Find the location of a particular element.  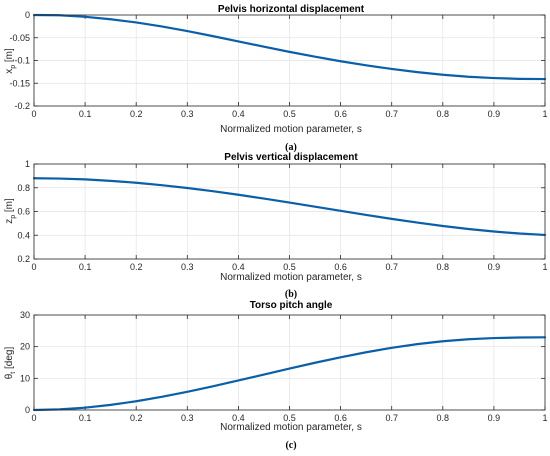

panel-b-title: Pelvis vertical displacement is located at coordinates (291, 157).